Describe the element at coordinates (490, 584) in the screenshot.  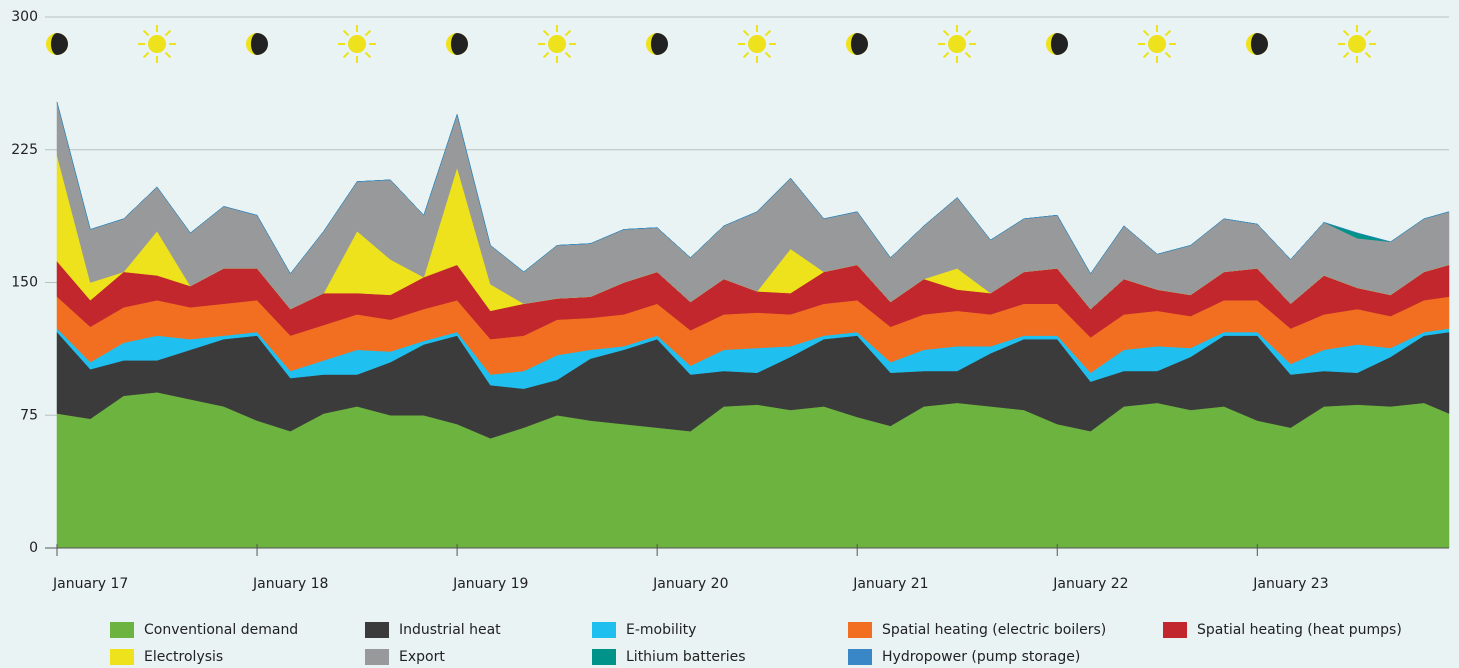
I see `x-tick-label: January 19` at that location.